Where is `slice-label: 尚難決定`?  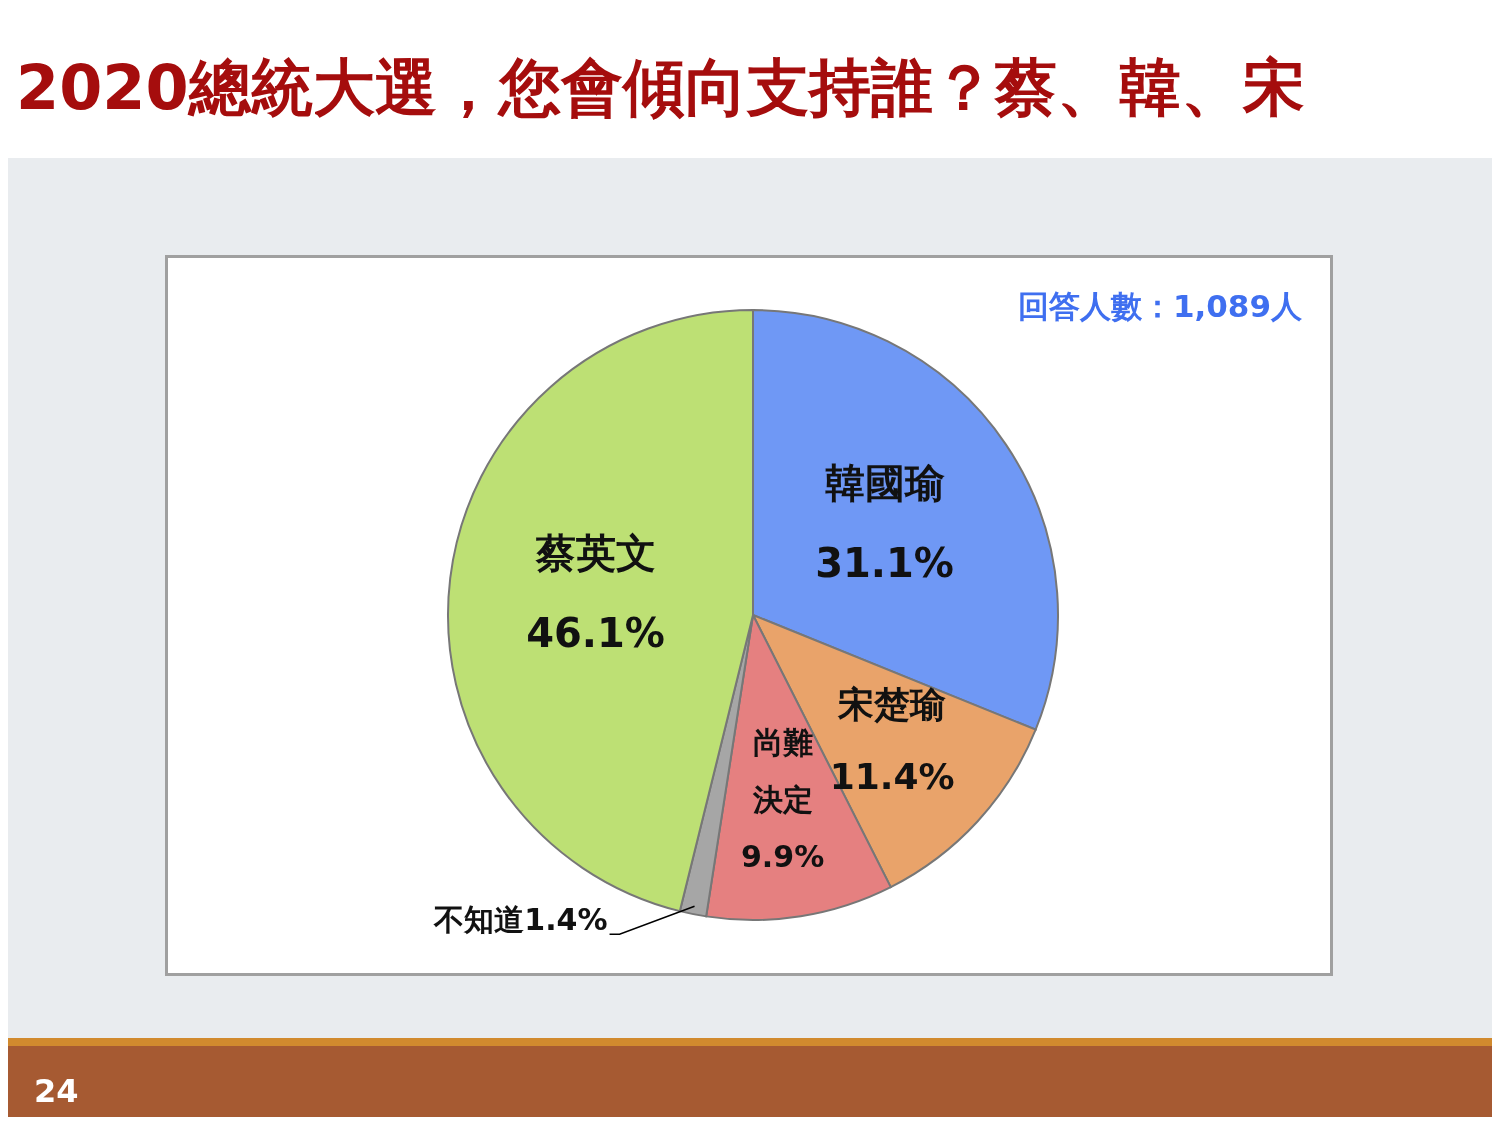
slice-label: 尚難決定 is located at coordinates (782, 771).